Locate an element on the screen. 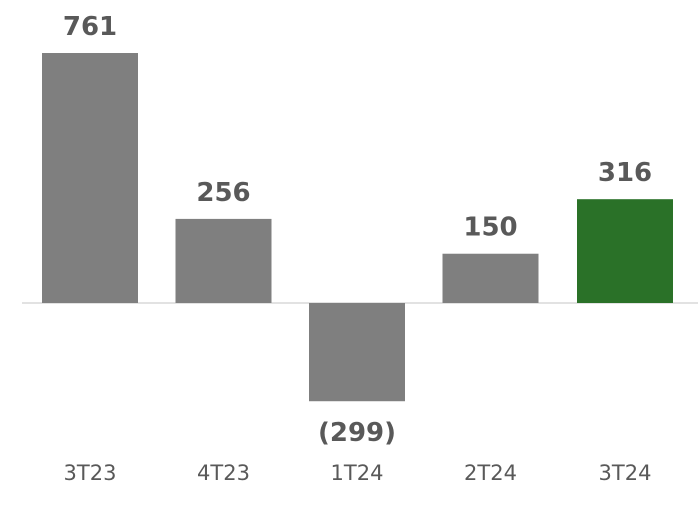 This screenshot has height=505, width=698. value-label-4t23: 256 is located at coordinates (223, 193).